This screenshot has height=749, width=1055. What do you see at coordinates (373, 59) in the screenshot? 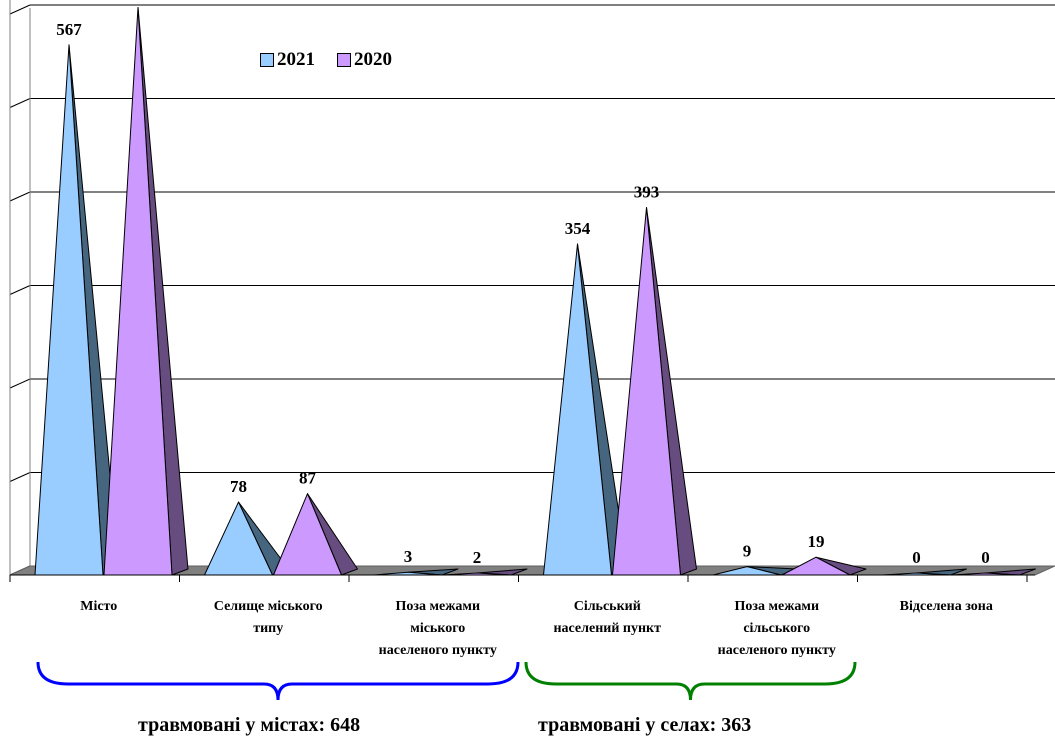
I see `legend-label-2020: 2020` at bounding box center [373, 59].